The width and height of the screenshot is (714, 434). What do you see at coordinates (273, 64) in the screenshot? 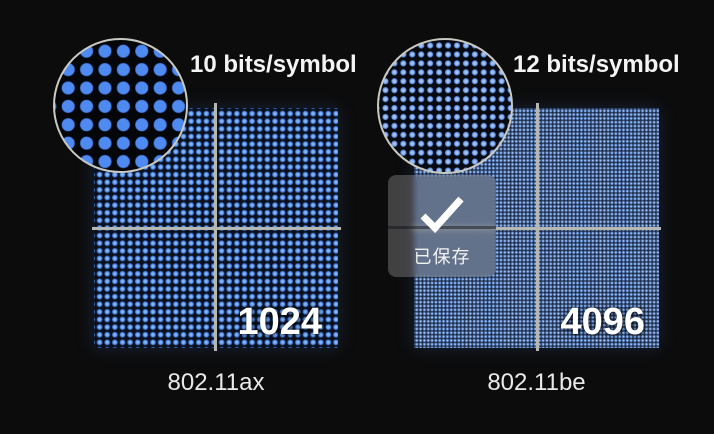
I see `bits-per-symbol-label-ax: 10 bits/symbol` at bounding box center [273, 64].